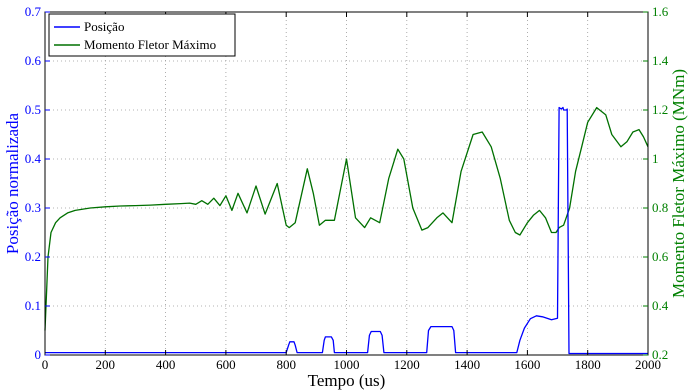  What do you see at coordinates (33, 256) in the screenshot?
I see `left-y-tick-label: 0.2` at bounding box center [33, 256].